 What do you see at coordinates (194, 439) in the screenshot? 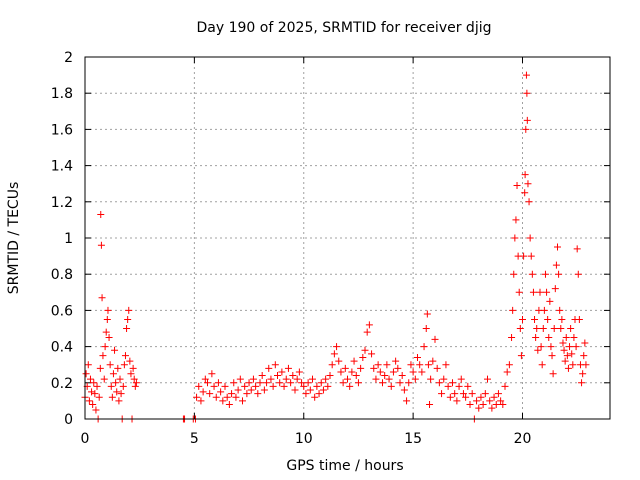
I see `x-tick-label: 5` at bounding box center [194, 439].